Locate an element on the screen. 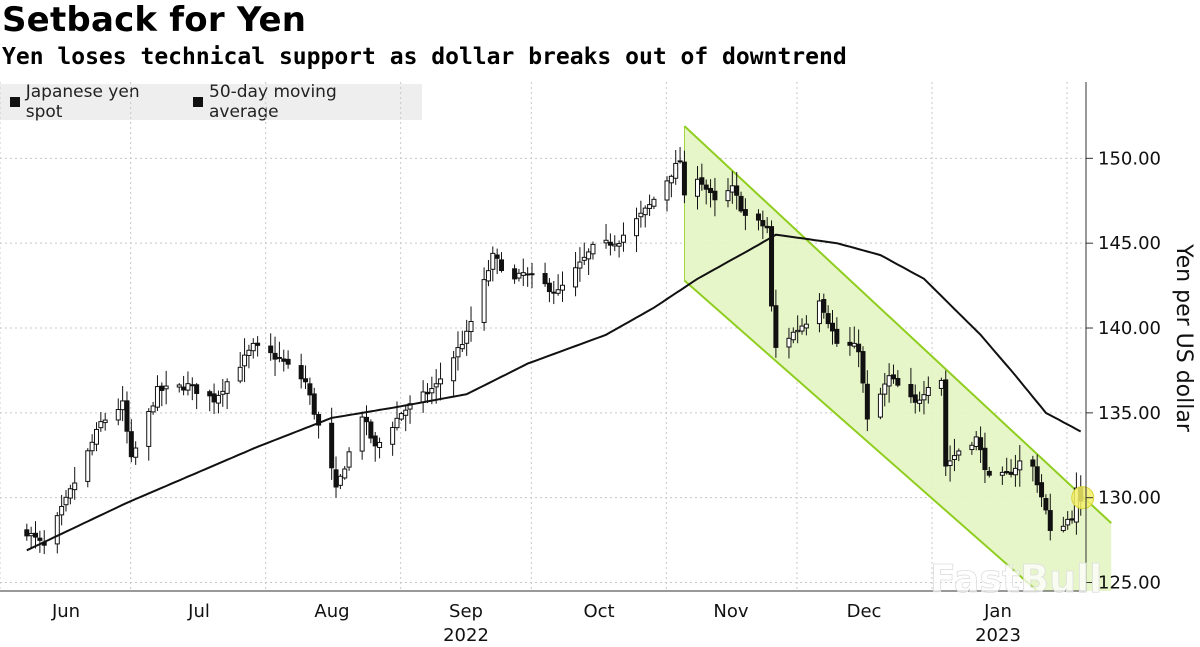  y-axis-label: Yen per US dollar is located at coordinates (1183, 338).